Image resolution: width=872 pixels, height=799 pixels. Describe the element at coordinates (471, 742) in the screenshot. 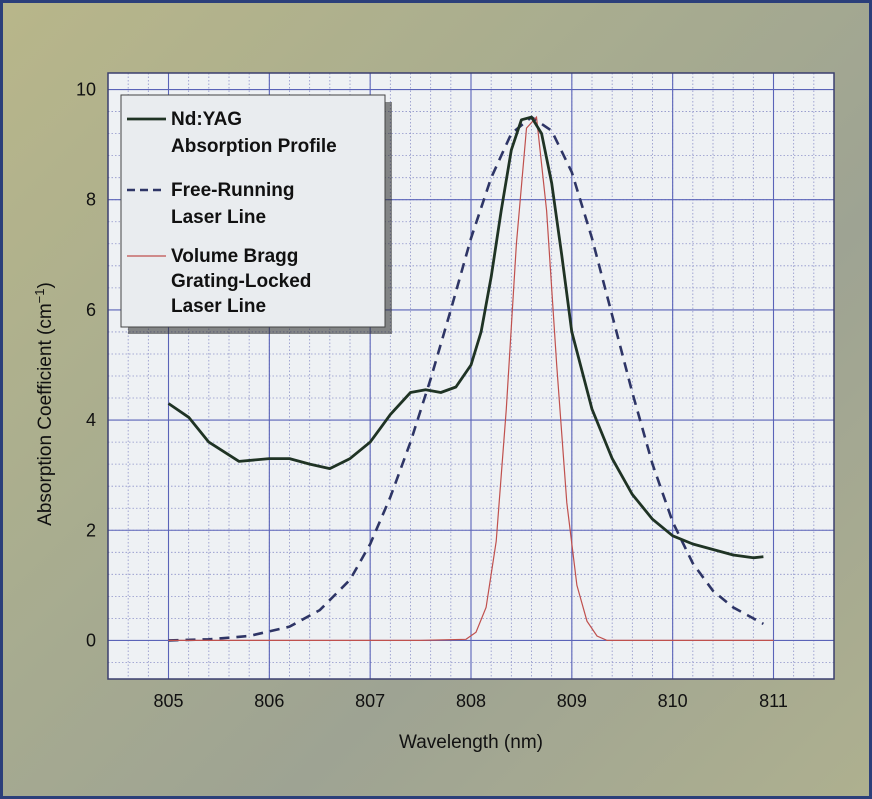

I see `x-axis-title: Wavelength (nm)` at that location.